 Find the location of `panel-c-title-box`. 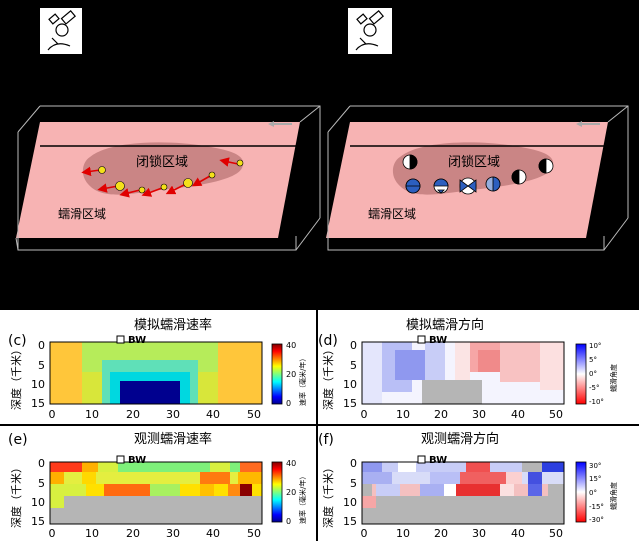

panel-c-title-box is located at coordinates (173, 323).